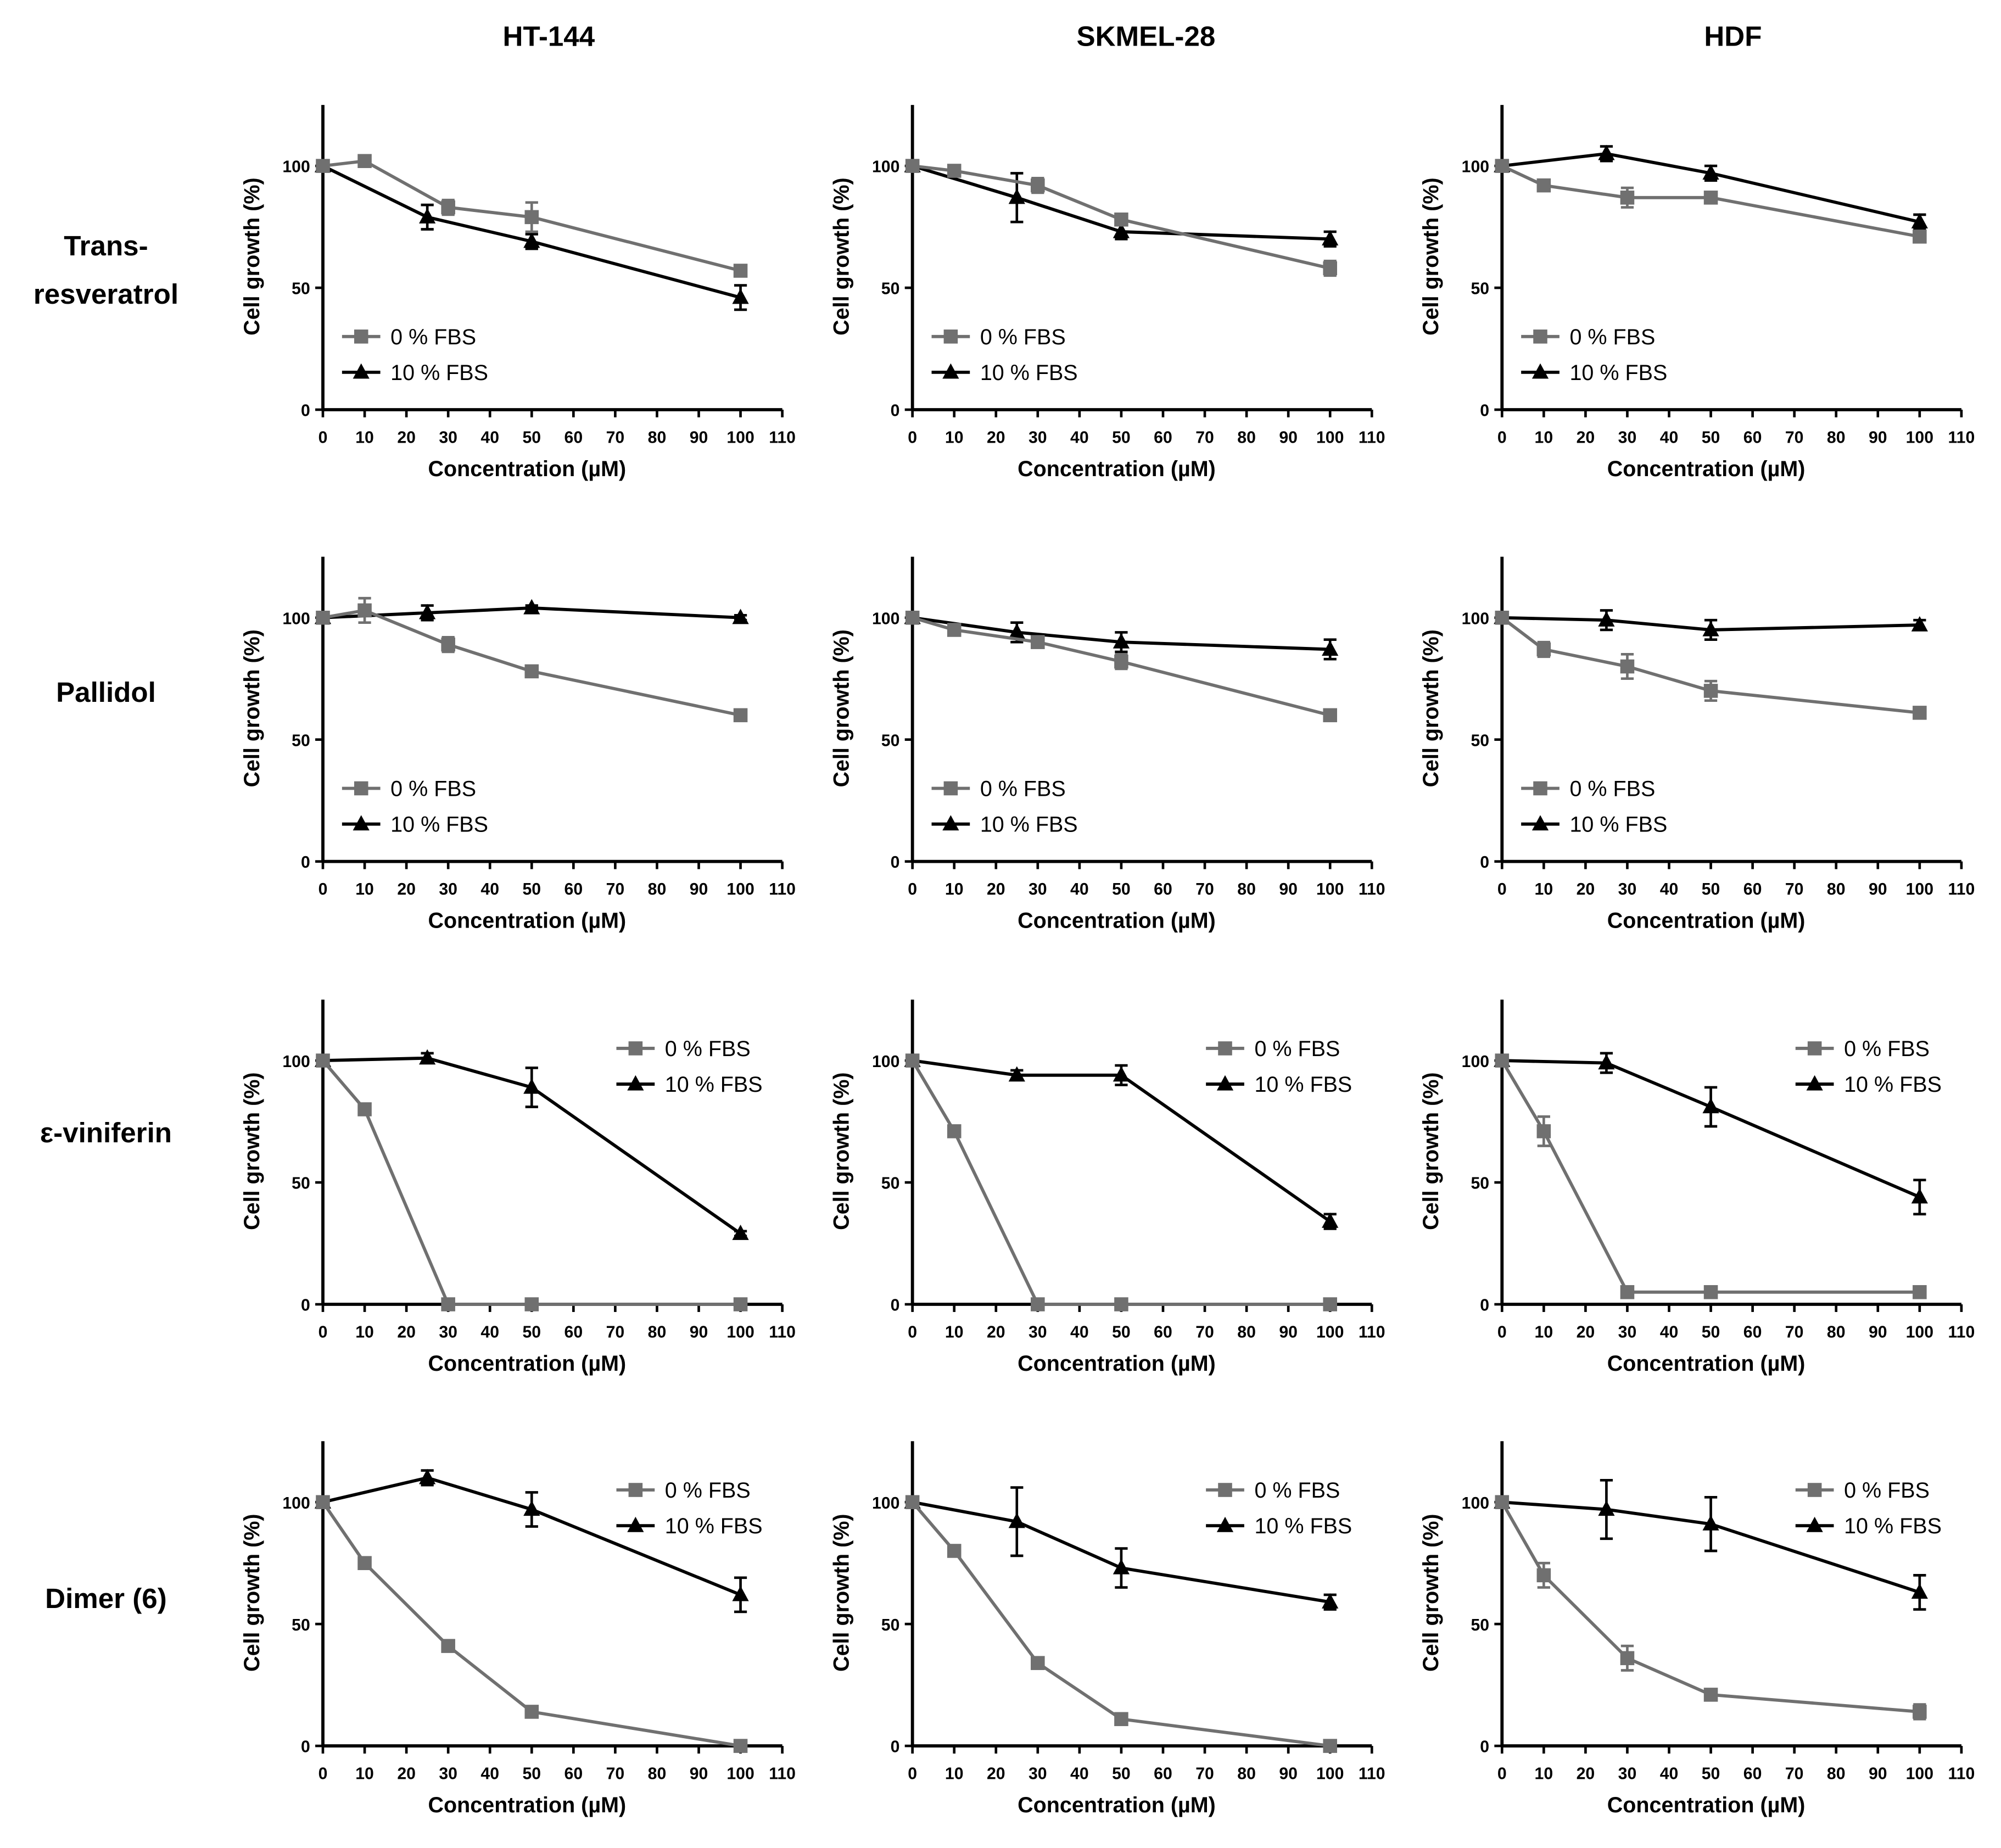  Describe the element at coordinates (531, 662) in the screenshot. I see `series-line-0fbs` at that location.